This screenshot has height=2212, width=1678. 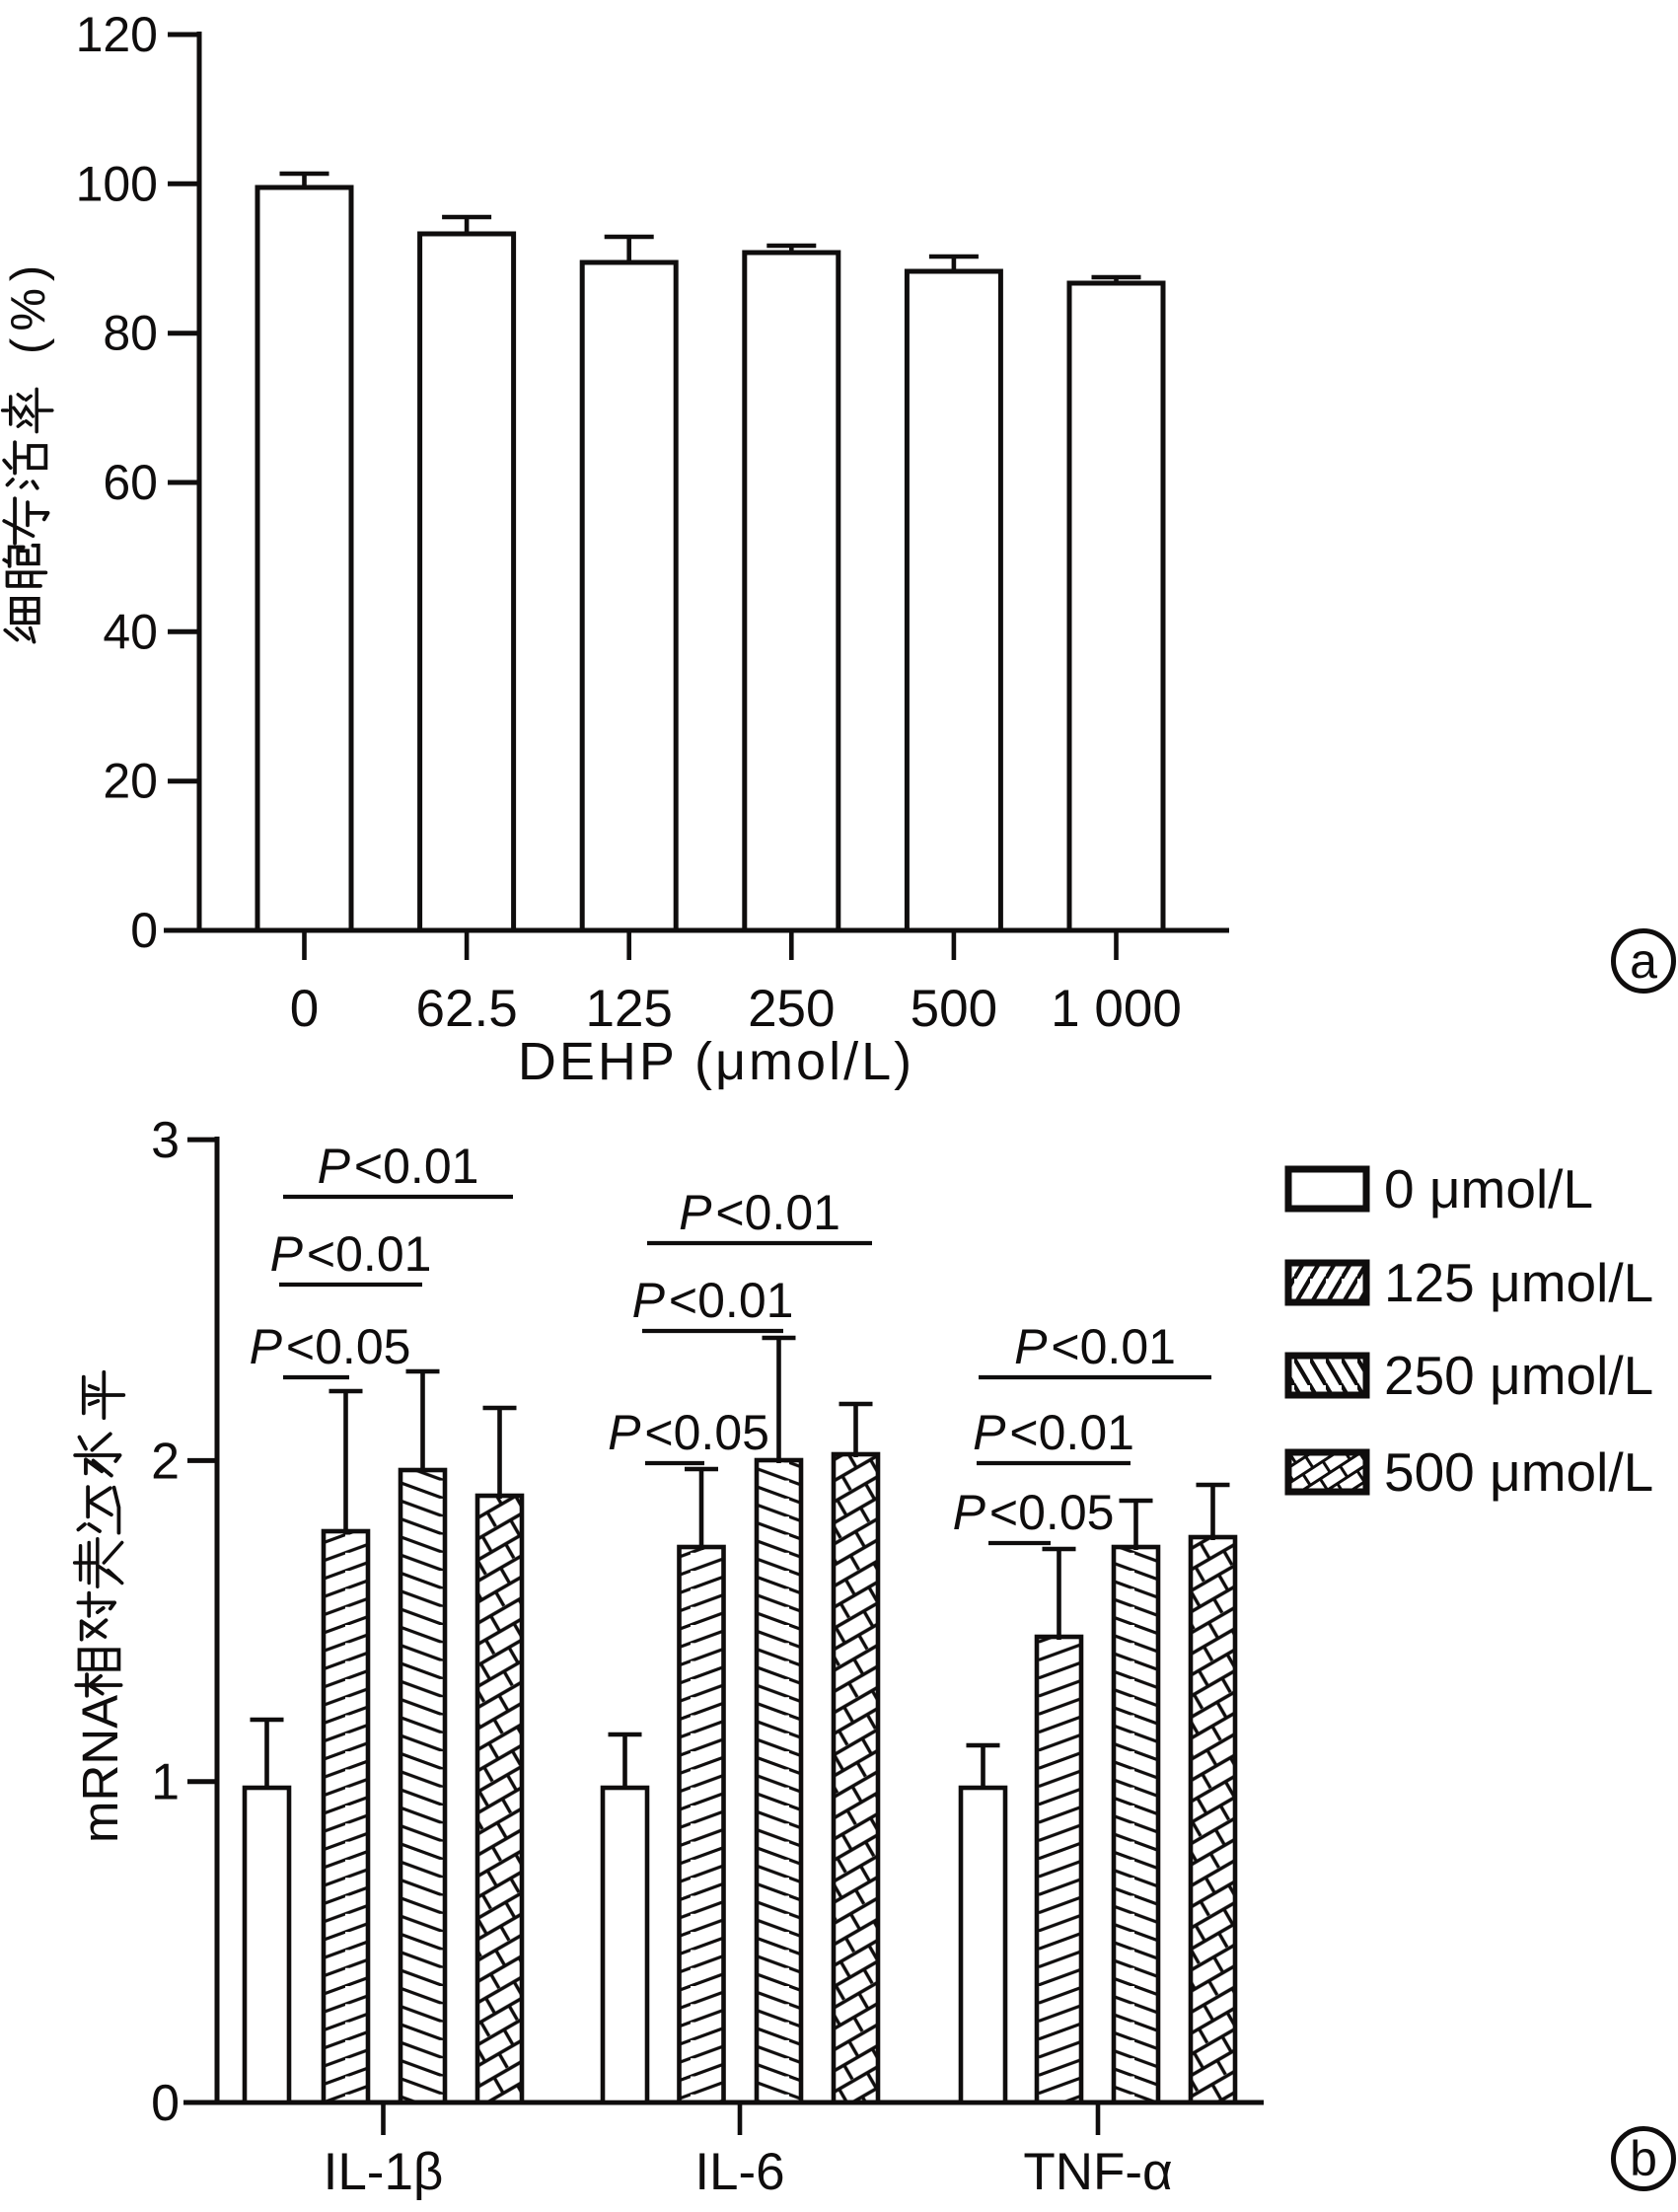 What do you see at coordinates (1643, 961) in the screenshot?
I see `svg-text: a` at bounding box center [1643, 961].